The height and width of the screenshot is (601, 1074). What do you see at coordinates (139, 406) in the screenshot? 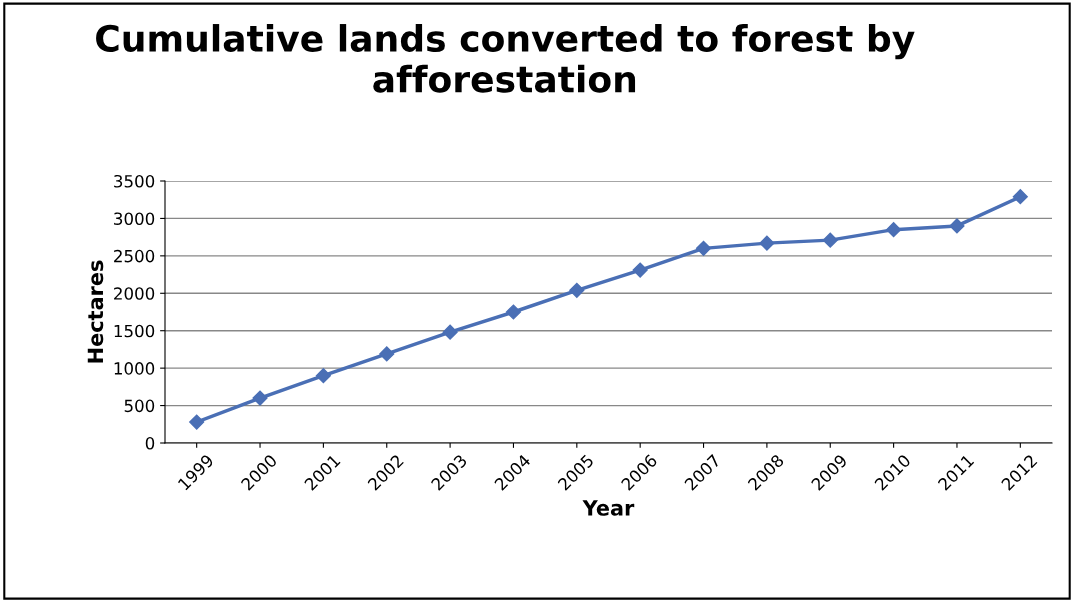
I see `y-tick-label: 500` at bounding box center [139, 406].